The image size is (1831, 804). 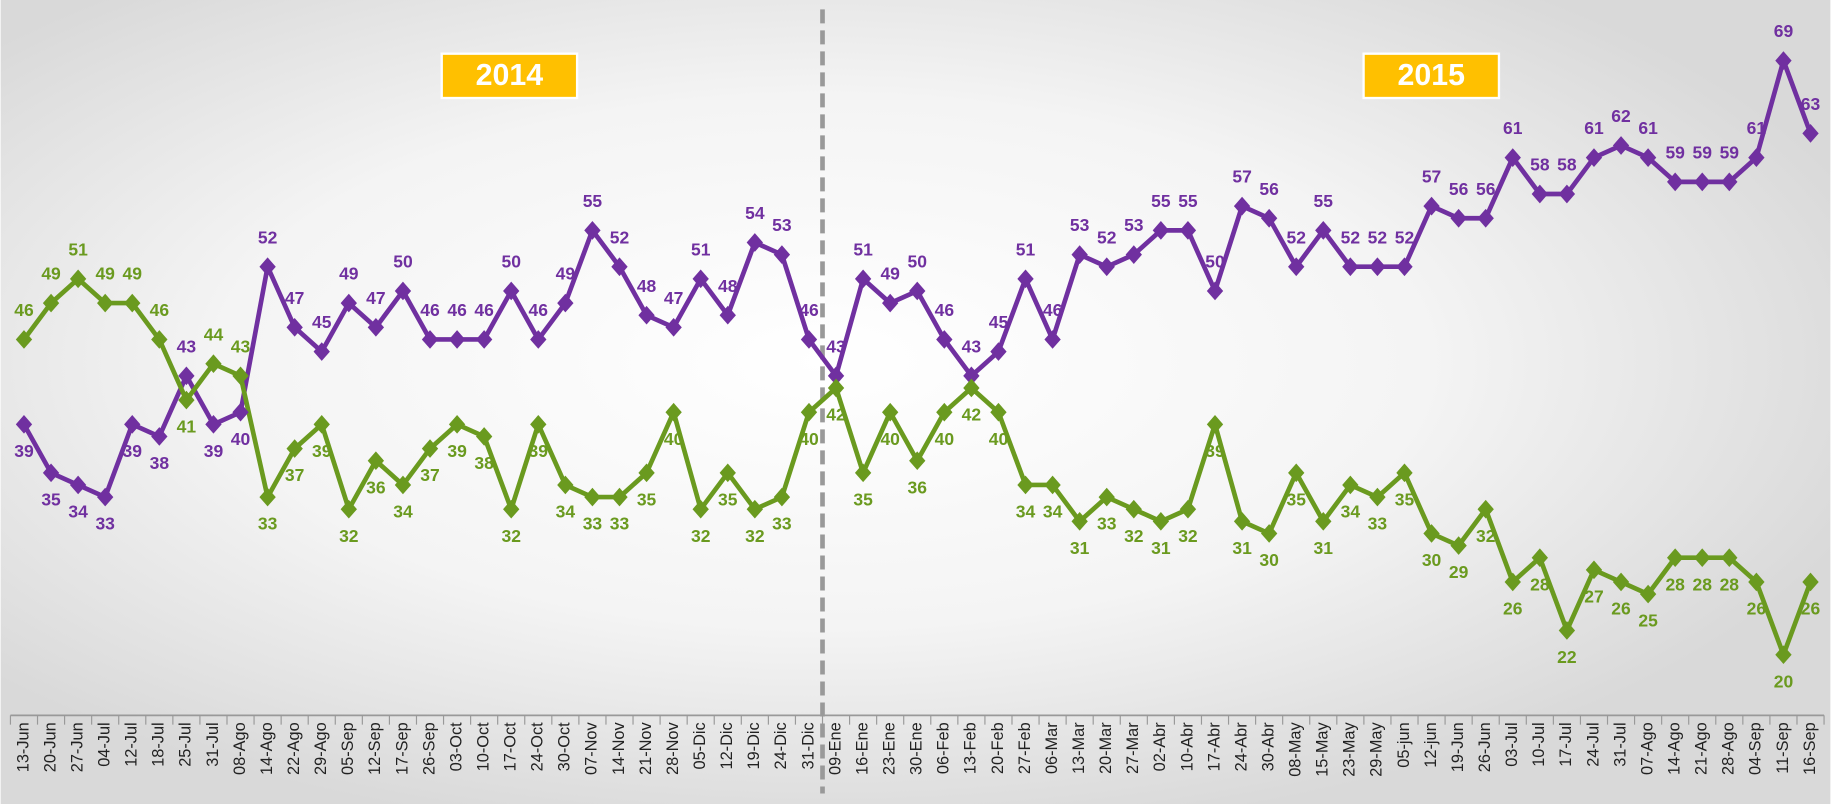 What do you see at coordinates (1133, 748) in the screenshot?
I see `x-tick-label: 27-Mar` at bounding box center [1133, 748].